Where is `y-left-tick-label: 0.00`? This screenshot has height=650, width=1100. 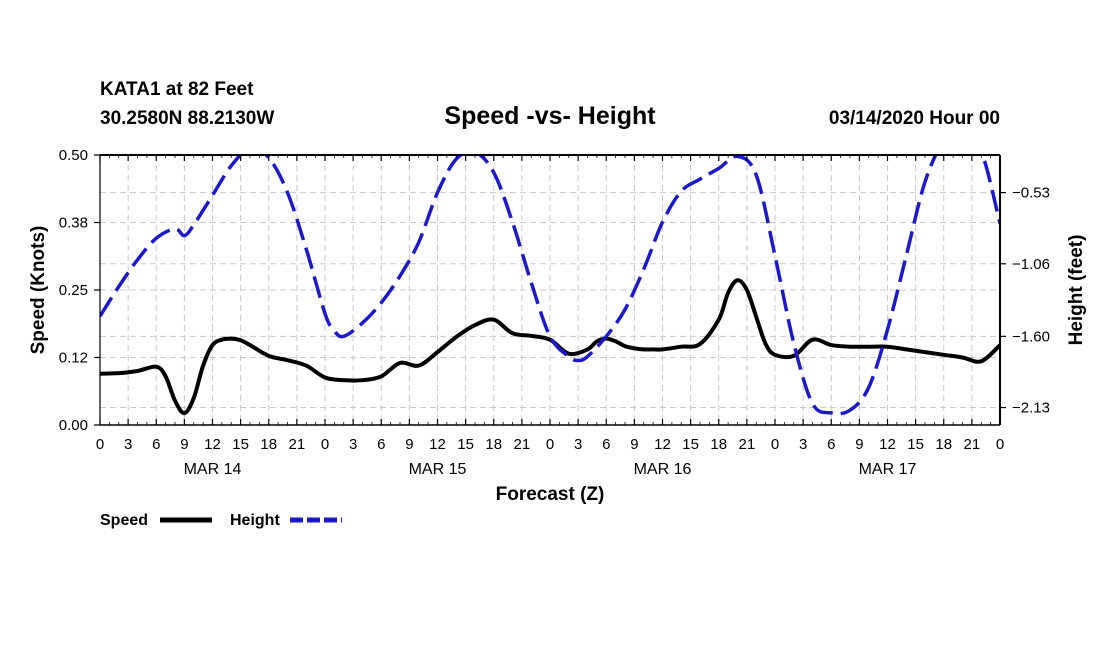
y-left-tick-label: 0.00 is located at coordinates (73, 425).